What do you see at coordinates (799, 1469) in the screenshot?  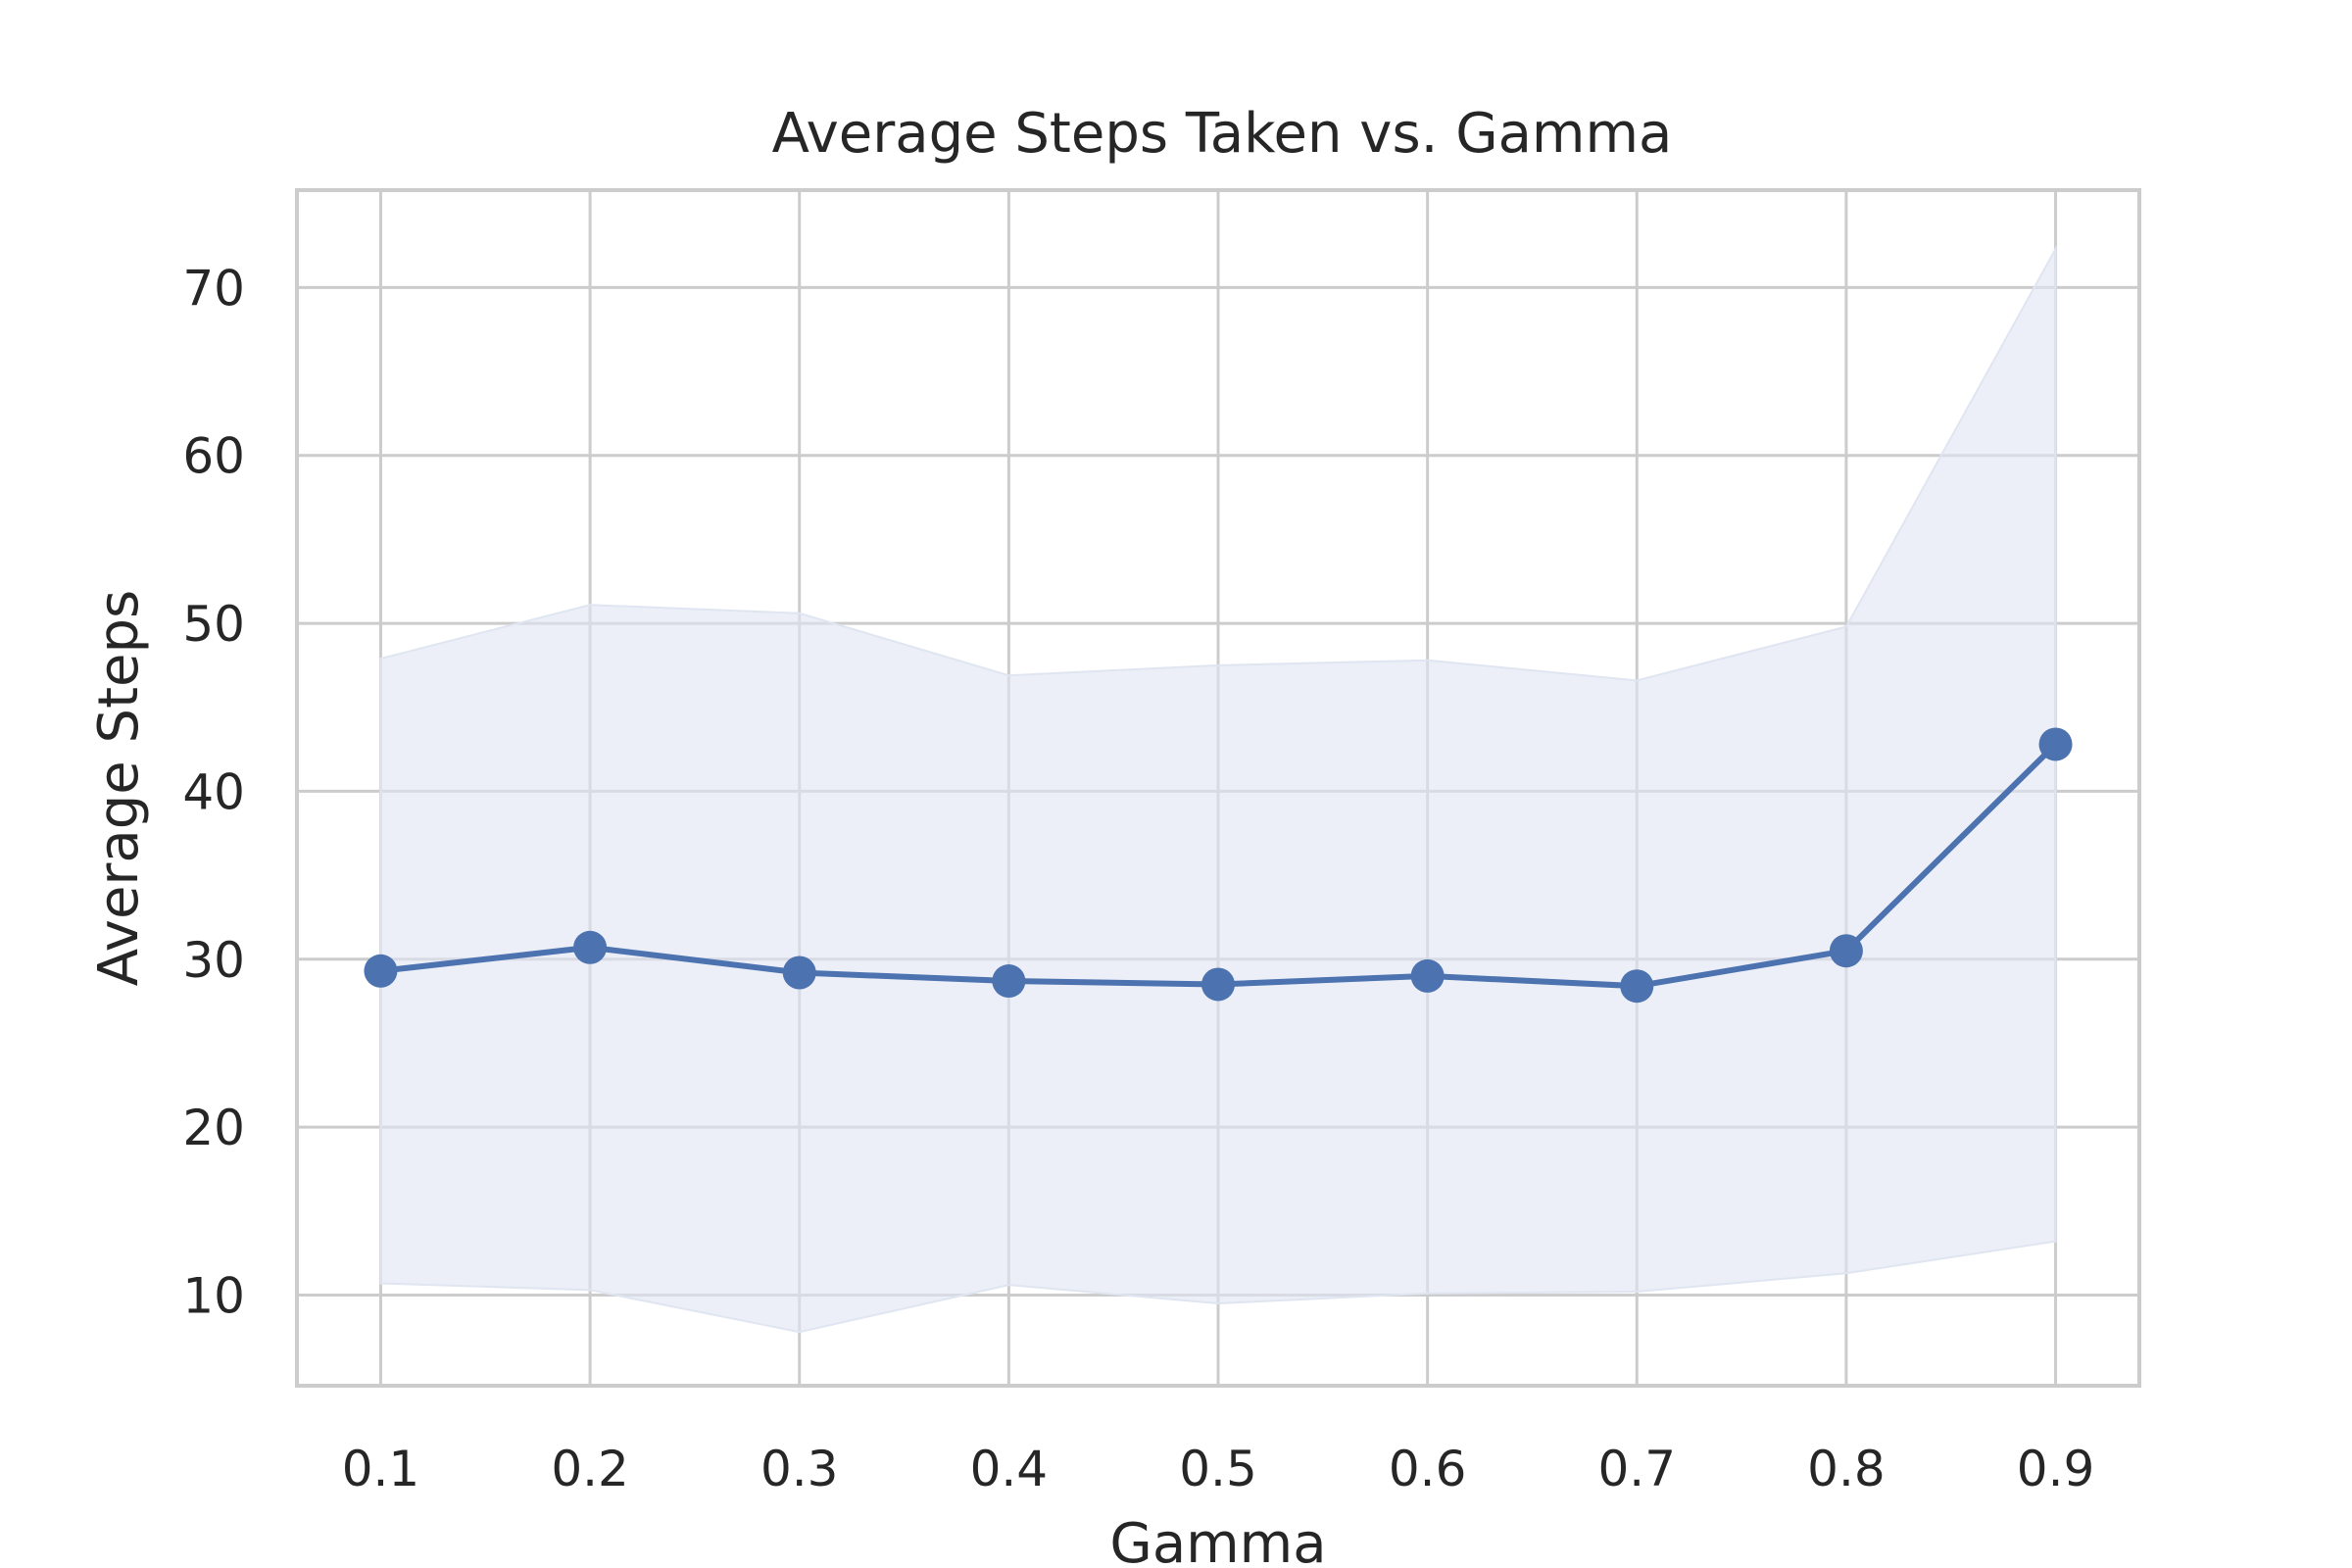 I see `x-tick-label: 0.3` at bounding box center [799, 1469].